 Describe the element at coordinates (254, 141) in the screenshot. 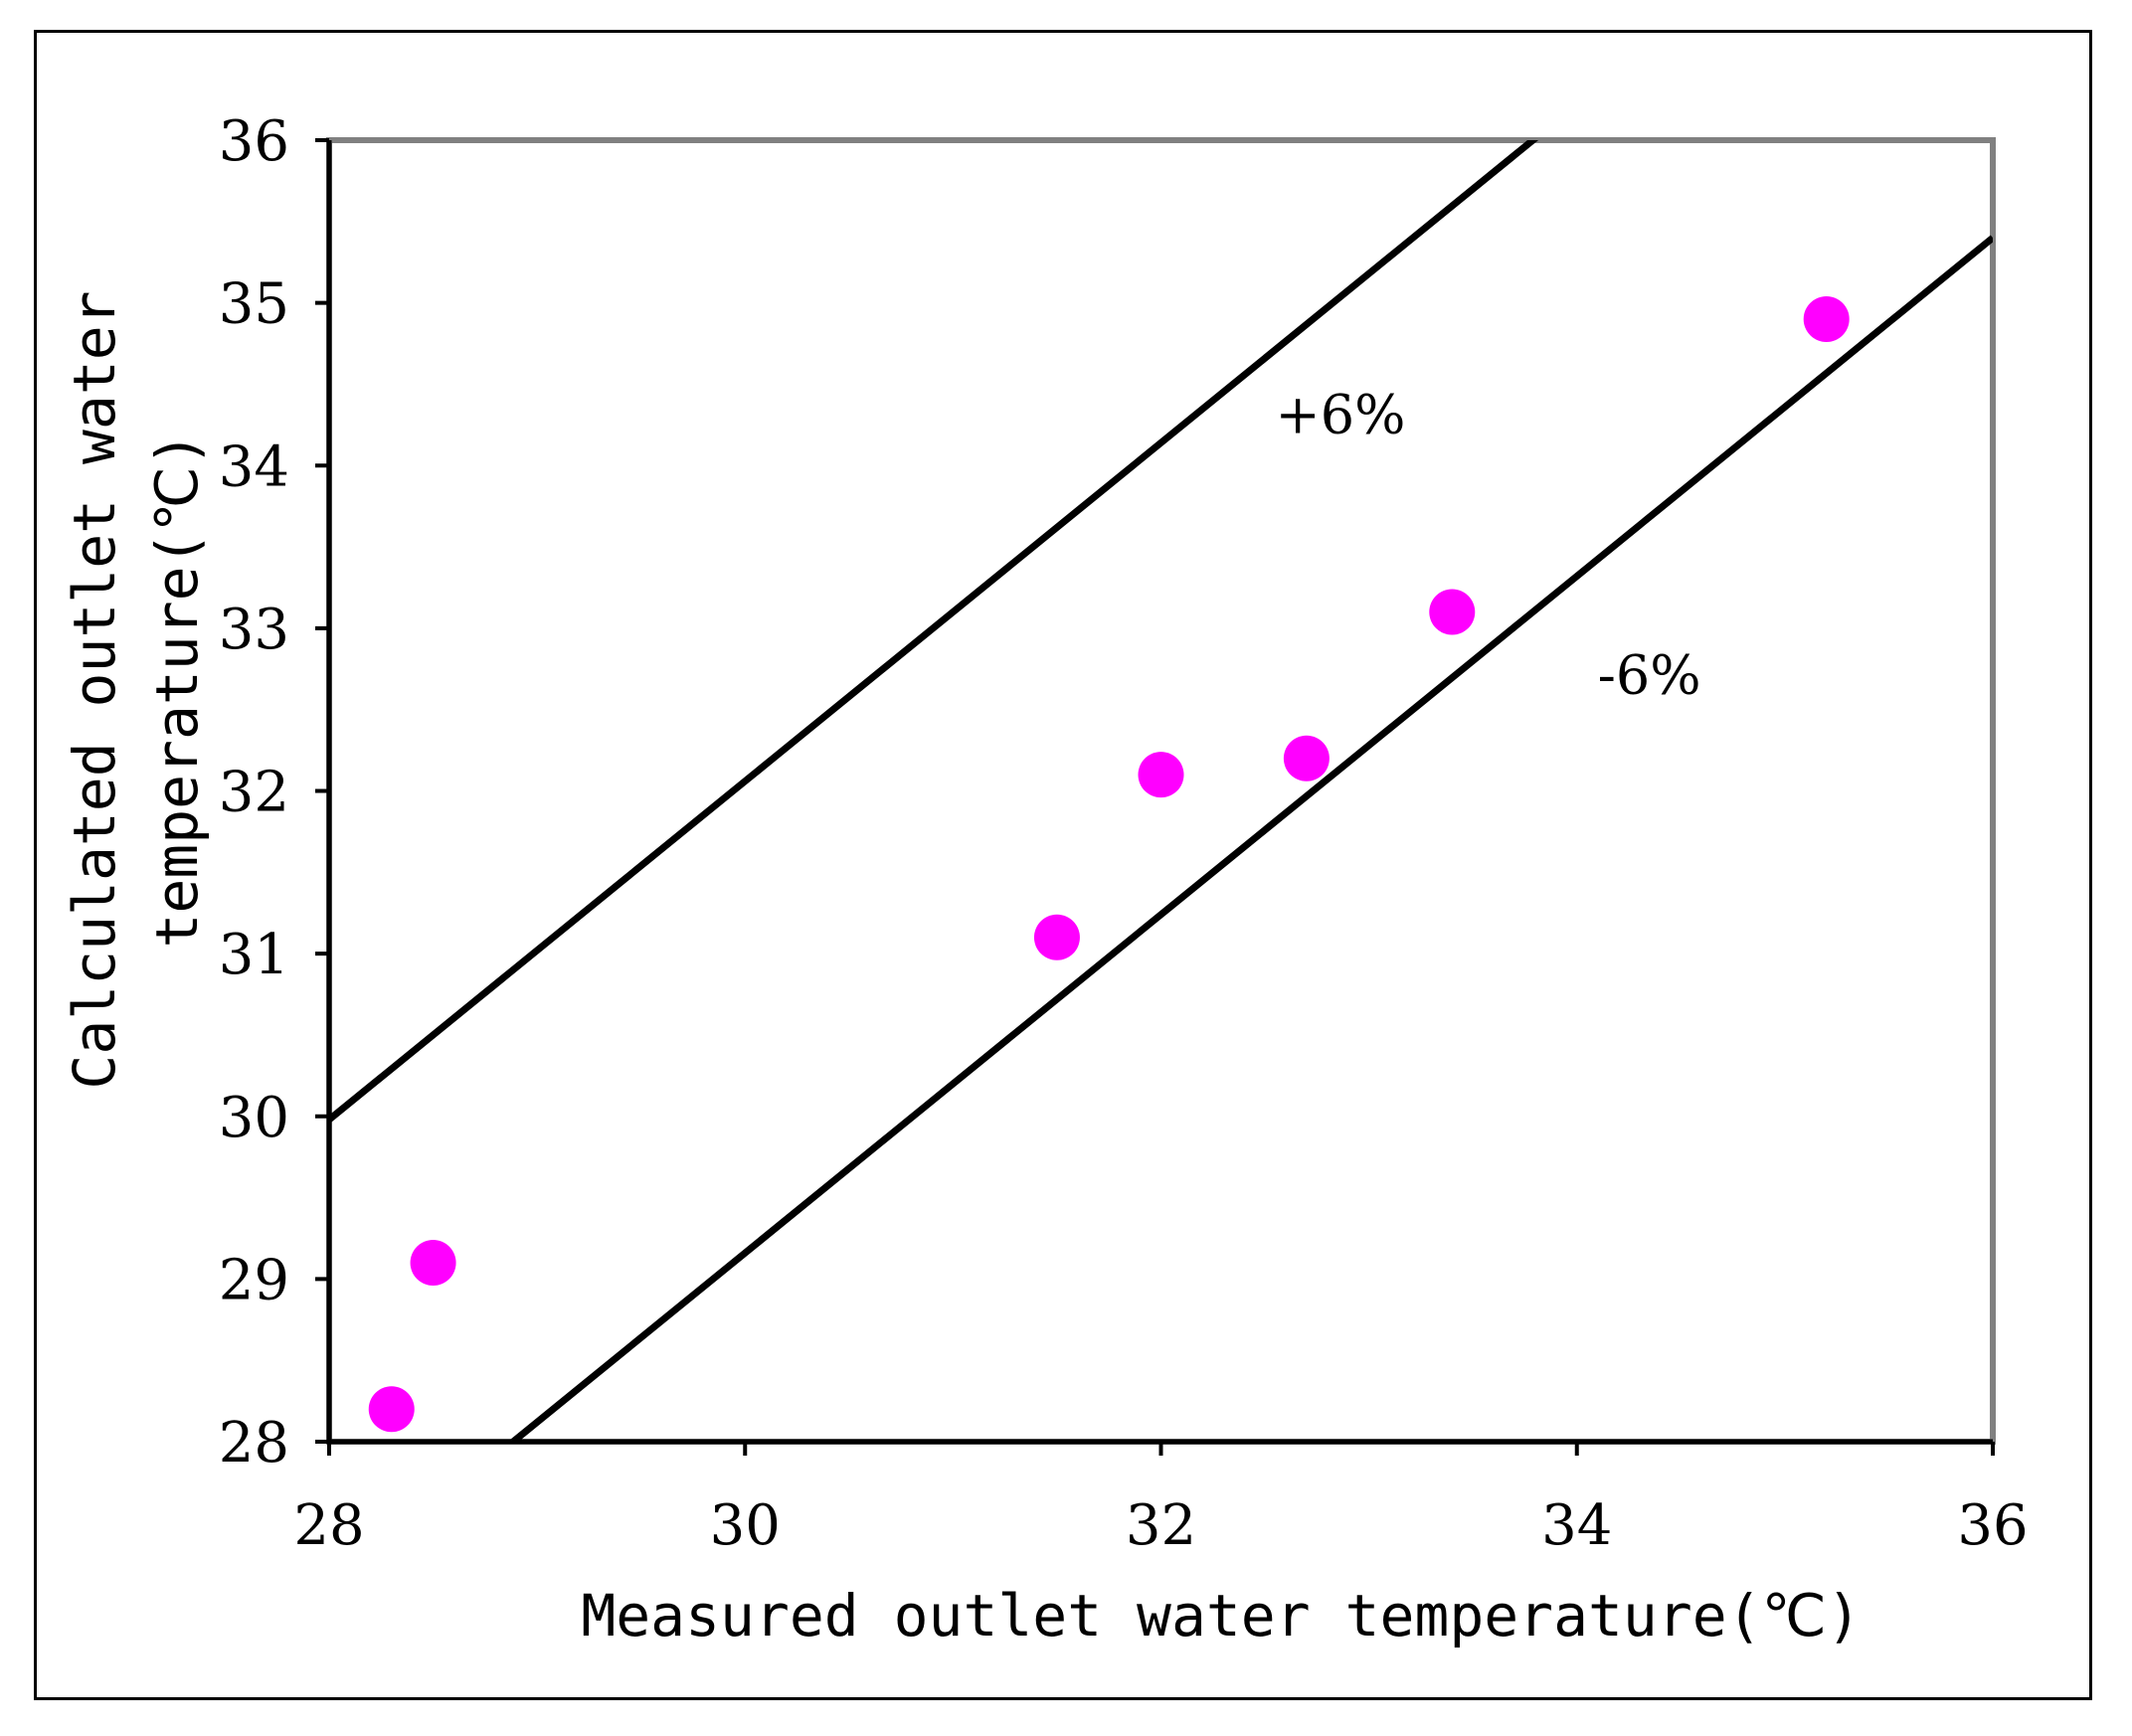

I see `y-tick-label: 36` at that location.